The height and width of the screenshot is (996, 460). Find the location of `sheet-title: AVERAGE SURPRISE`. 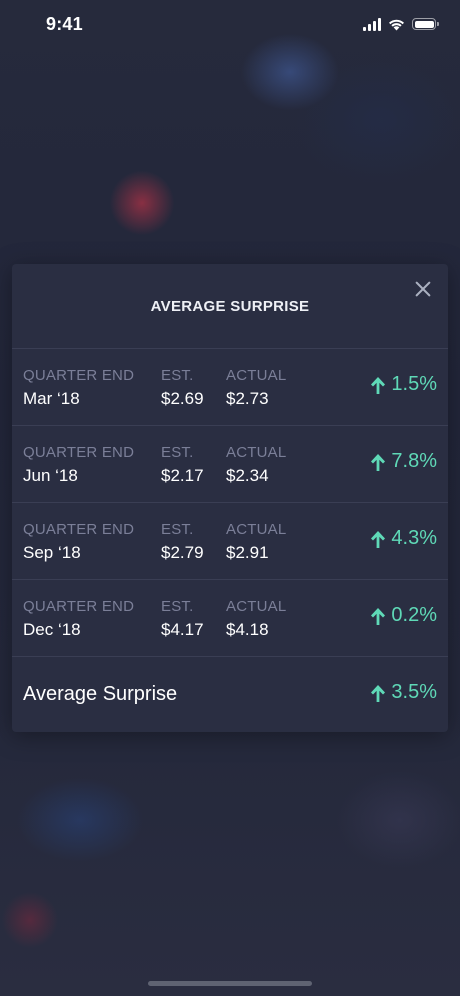

sheet-title: AVERAGE SURPRISE is located at coordinates (230, 306).